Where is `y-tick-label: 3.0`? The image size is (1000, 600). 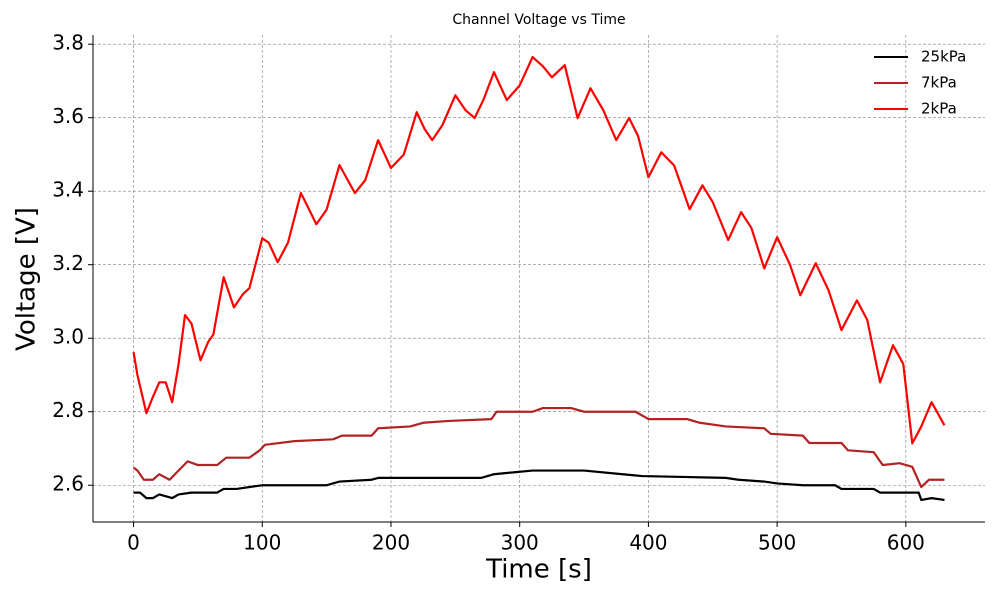
y-tick-label: 3.0 is located at coordinates (68, 337).